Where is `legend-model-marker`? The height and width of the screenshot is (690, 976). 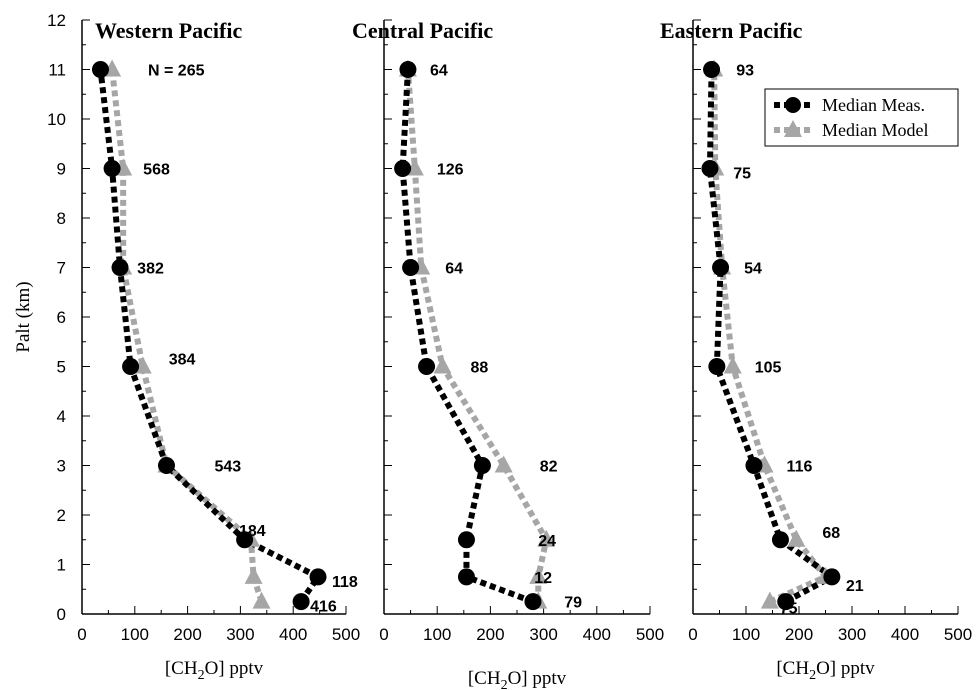
legend-model-marker is located at coordinates (793, 128).